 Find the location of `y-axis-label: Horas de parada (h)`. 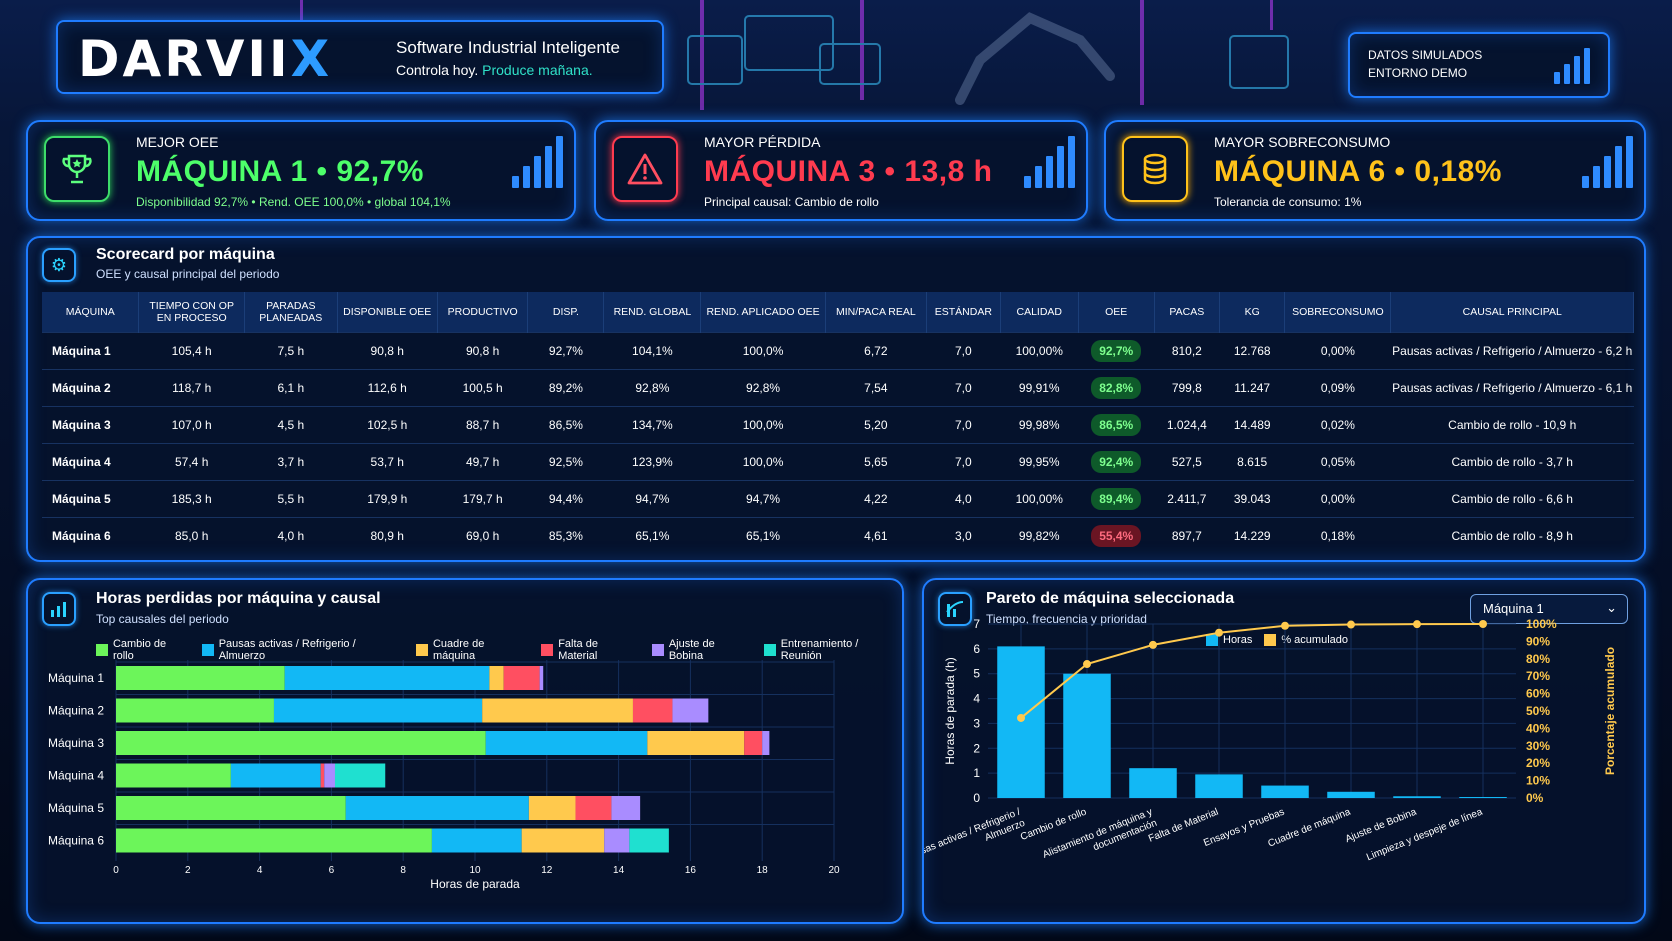

y-axis-label: Horas de parada (h) is located at coordinates (950, 710).